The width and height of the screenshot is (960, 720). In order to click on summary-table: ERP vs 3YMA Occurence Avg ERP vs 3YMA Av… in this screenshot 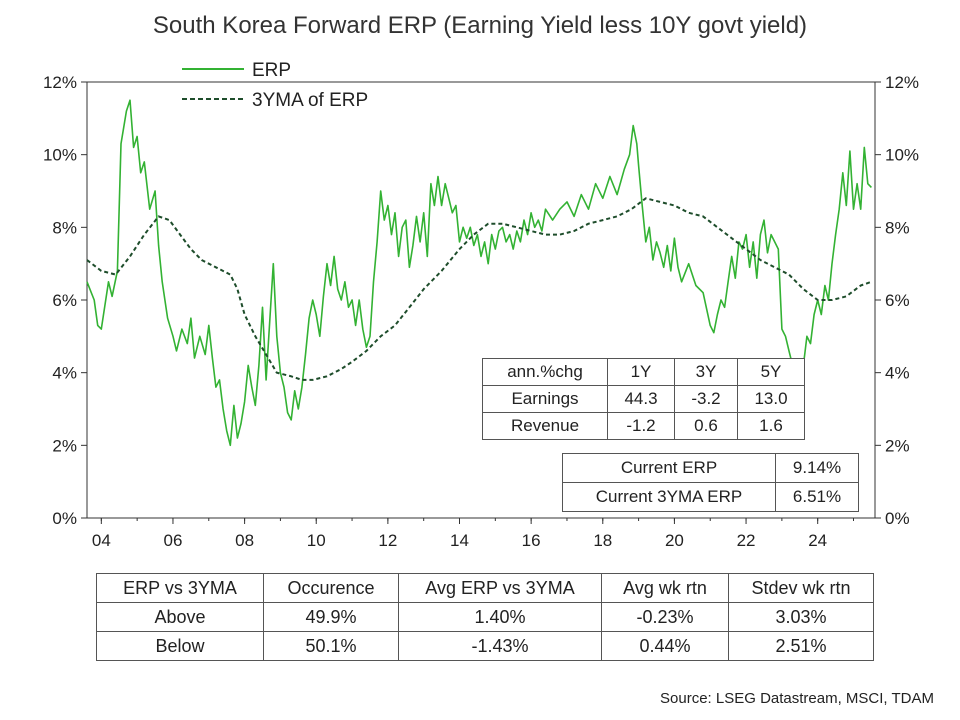, I will do `click(485, 617)`.